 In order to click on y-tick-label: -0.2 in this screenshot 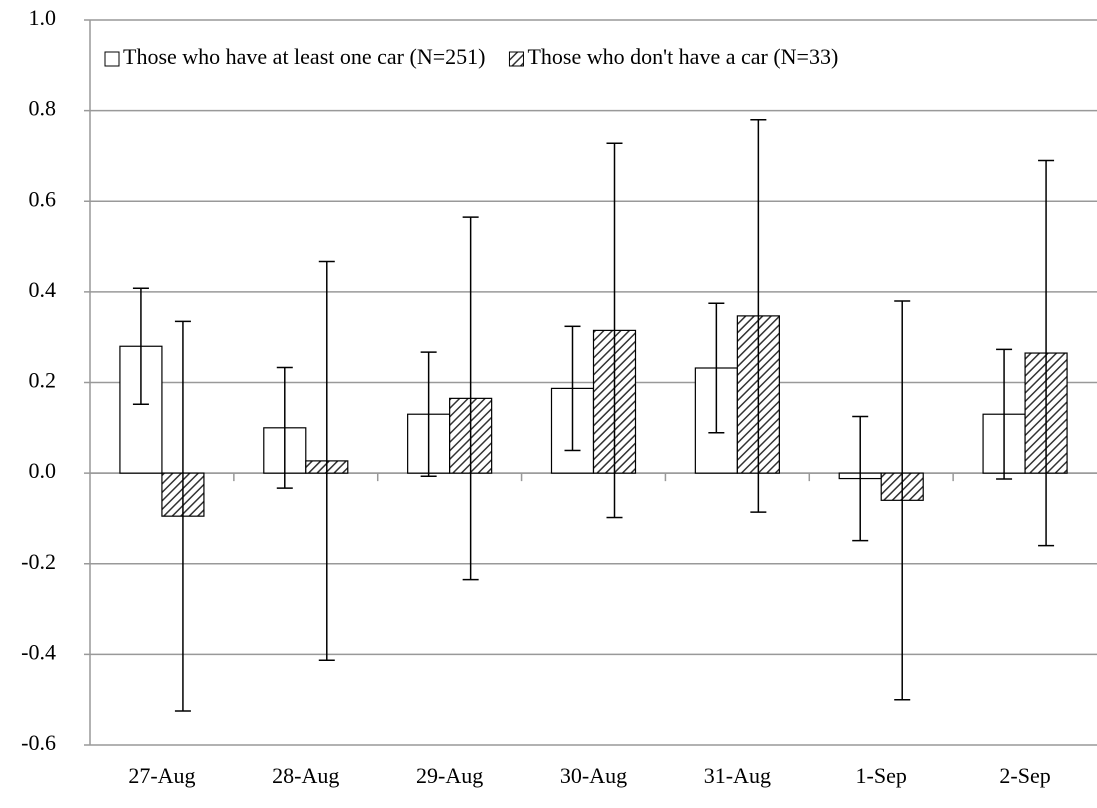, I will do `click(38, 561)`.